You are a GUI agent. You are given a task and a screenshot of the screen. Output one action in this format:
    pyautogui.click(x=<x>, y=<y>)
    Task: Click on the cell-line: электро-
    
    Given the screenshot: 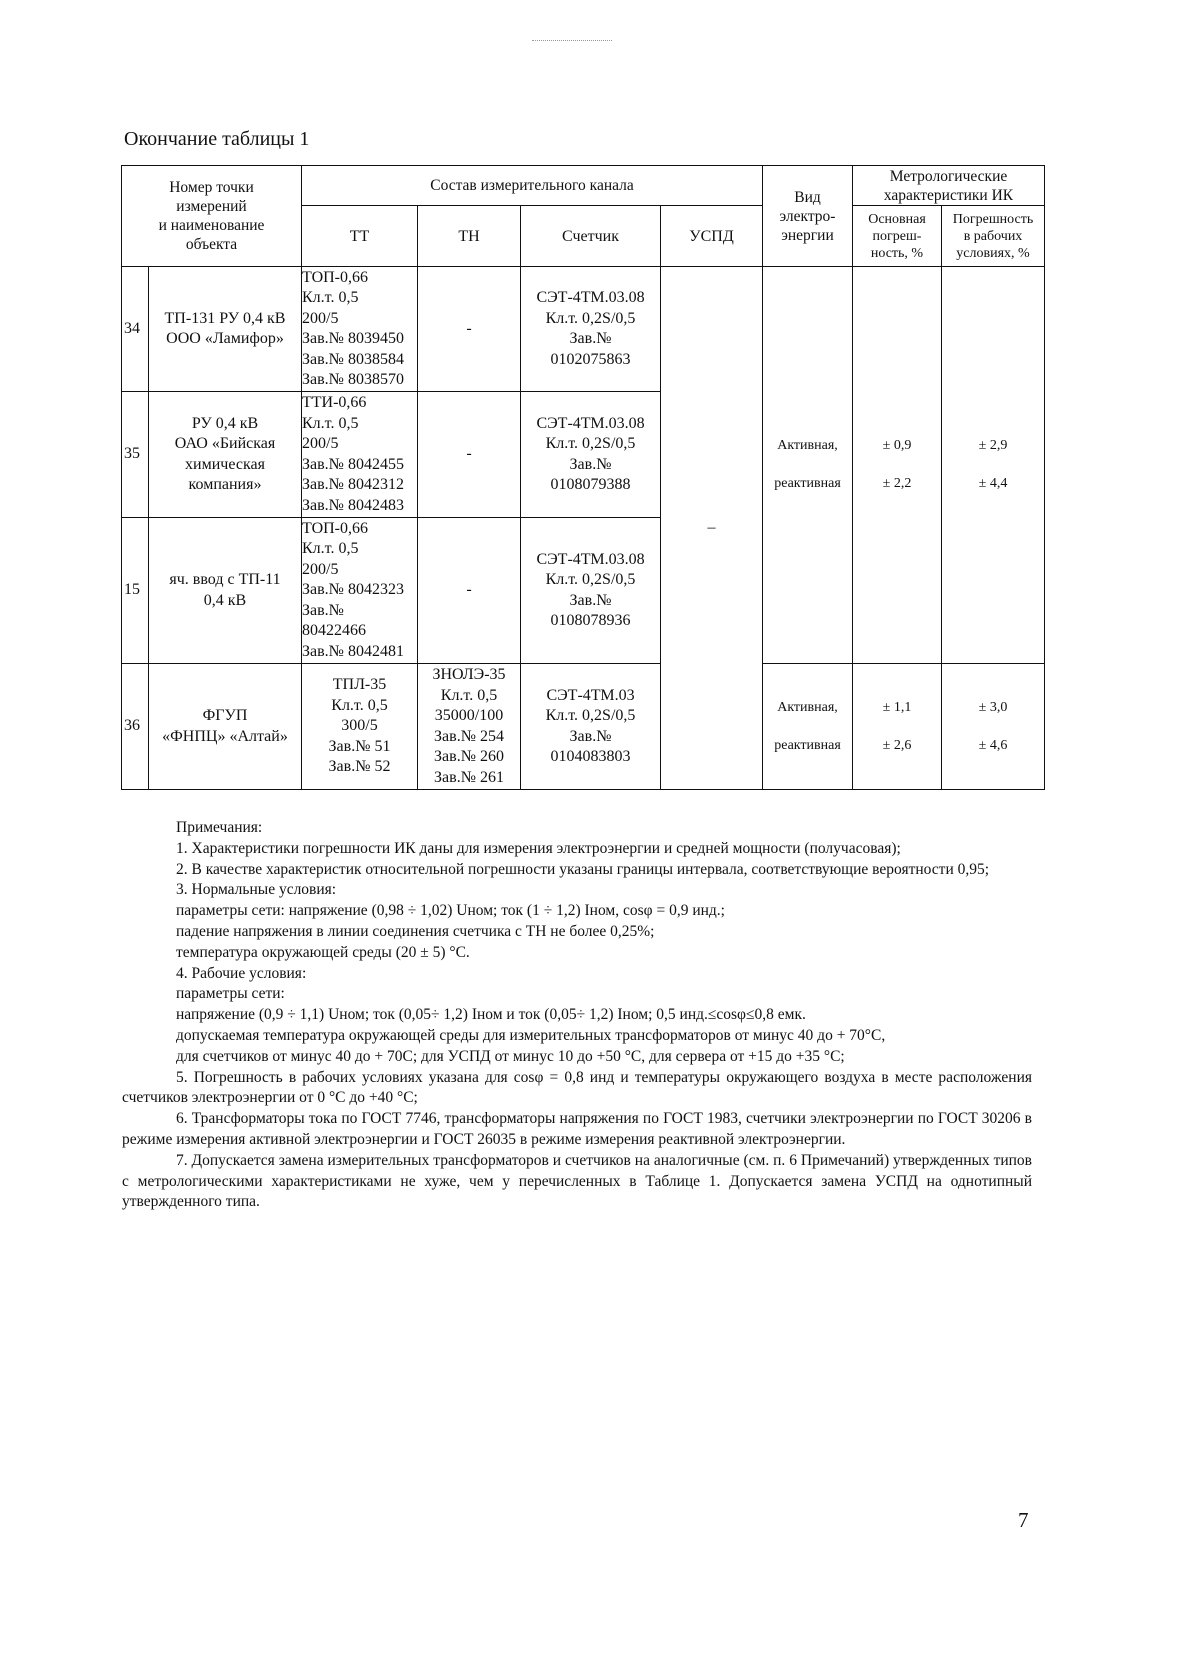 What is the action you would take?
    pyautogui.click(x=807, y=216)
    